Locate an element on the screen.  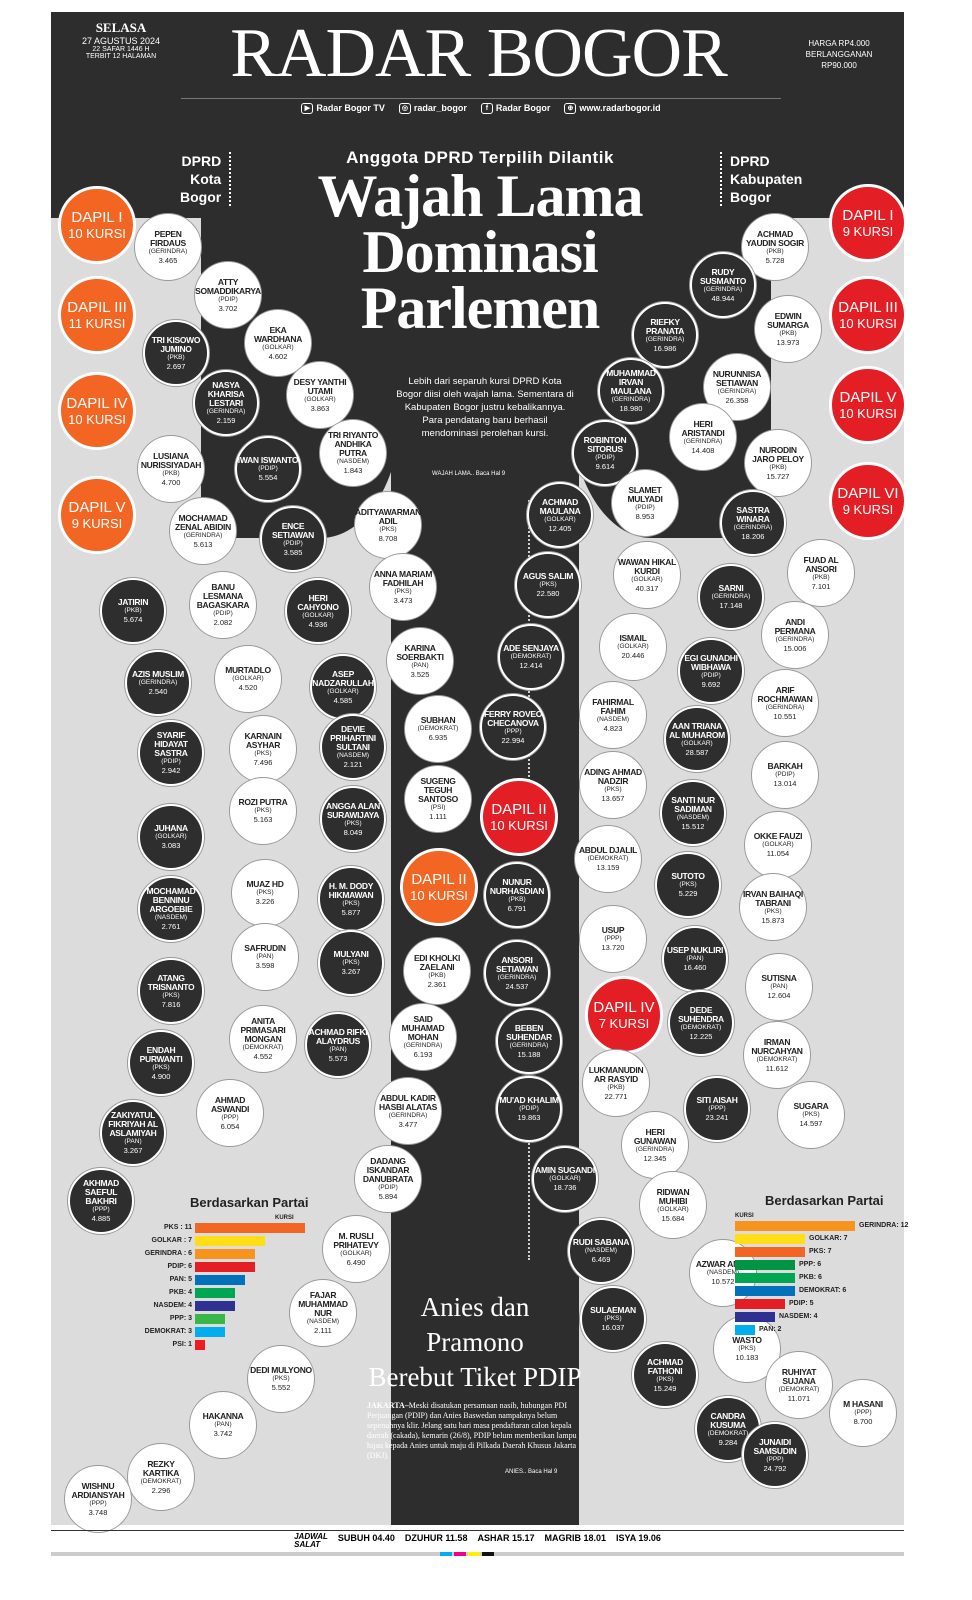
member-votes: 18.206 is located at coordinates (753, 536).